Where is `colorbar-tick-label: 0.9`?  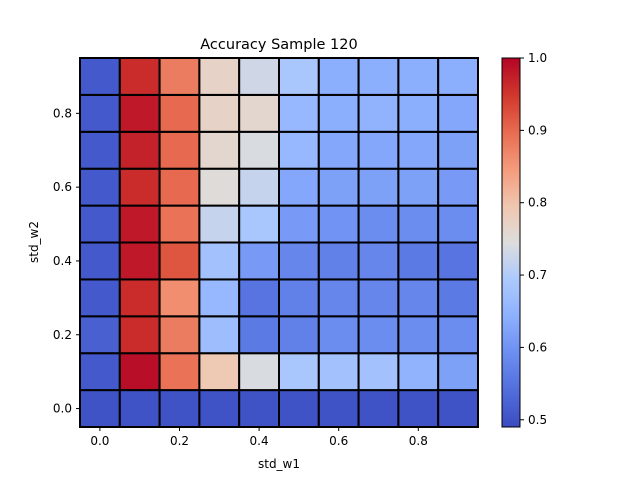 colorbar-tick-label: 0.9 is located at coordinates (537, 130).